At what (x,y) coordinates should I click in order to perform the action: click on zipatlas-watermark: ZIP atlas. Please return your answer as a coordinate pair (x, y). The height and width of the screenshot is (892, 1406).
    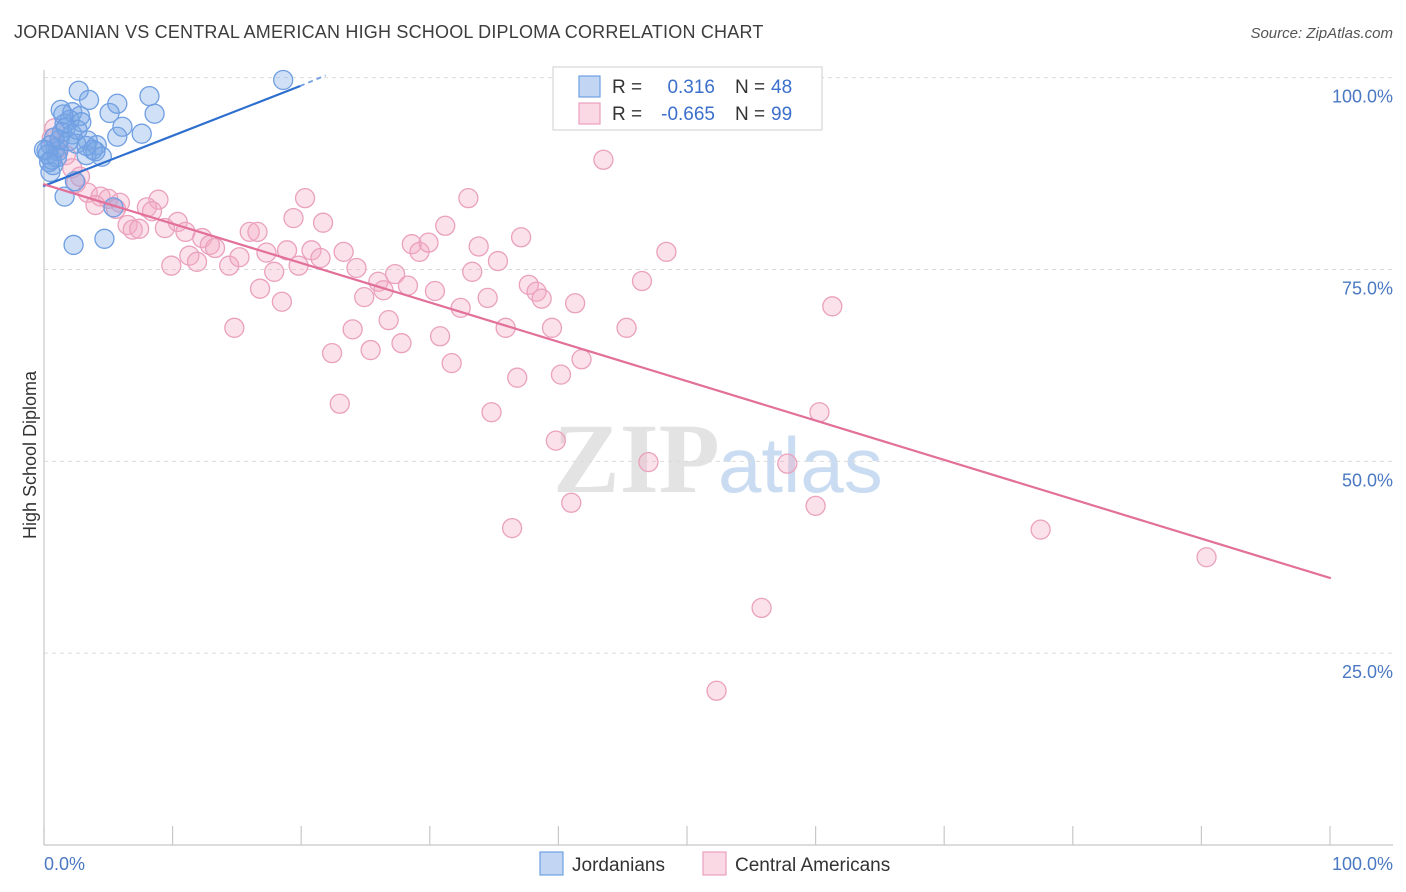
    Looking at the image, I should click on (718, 458).